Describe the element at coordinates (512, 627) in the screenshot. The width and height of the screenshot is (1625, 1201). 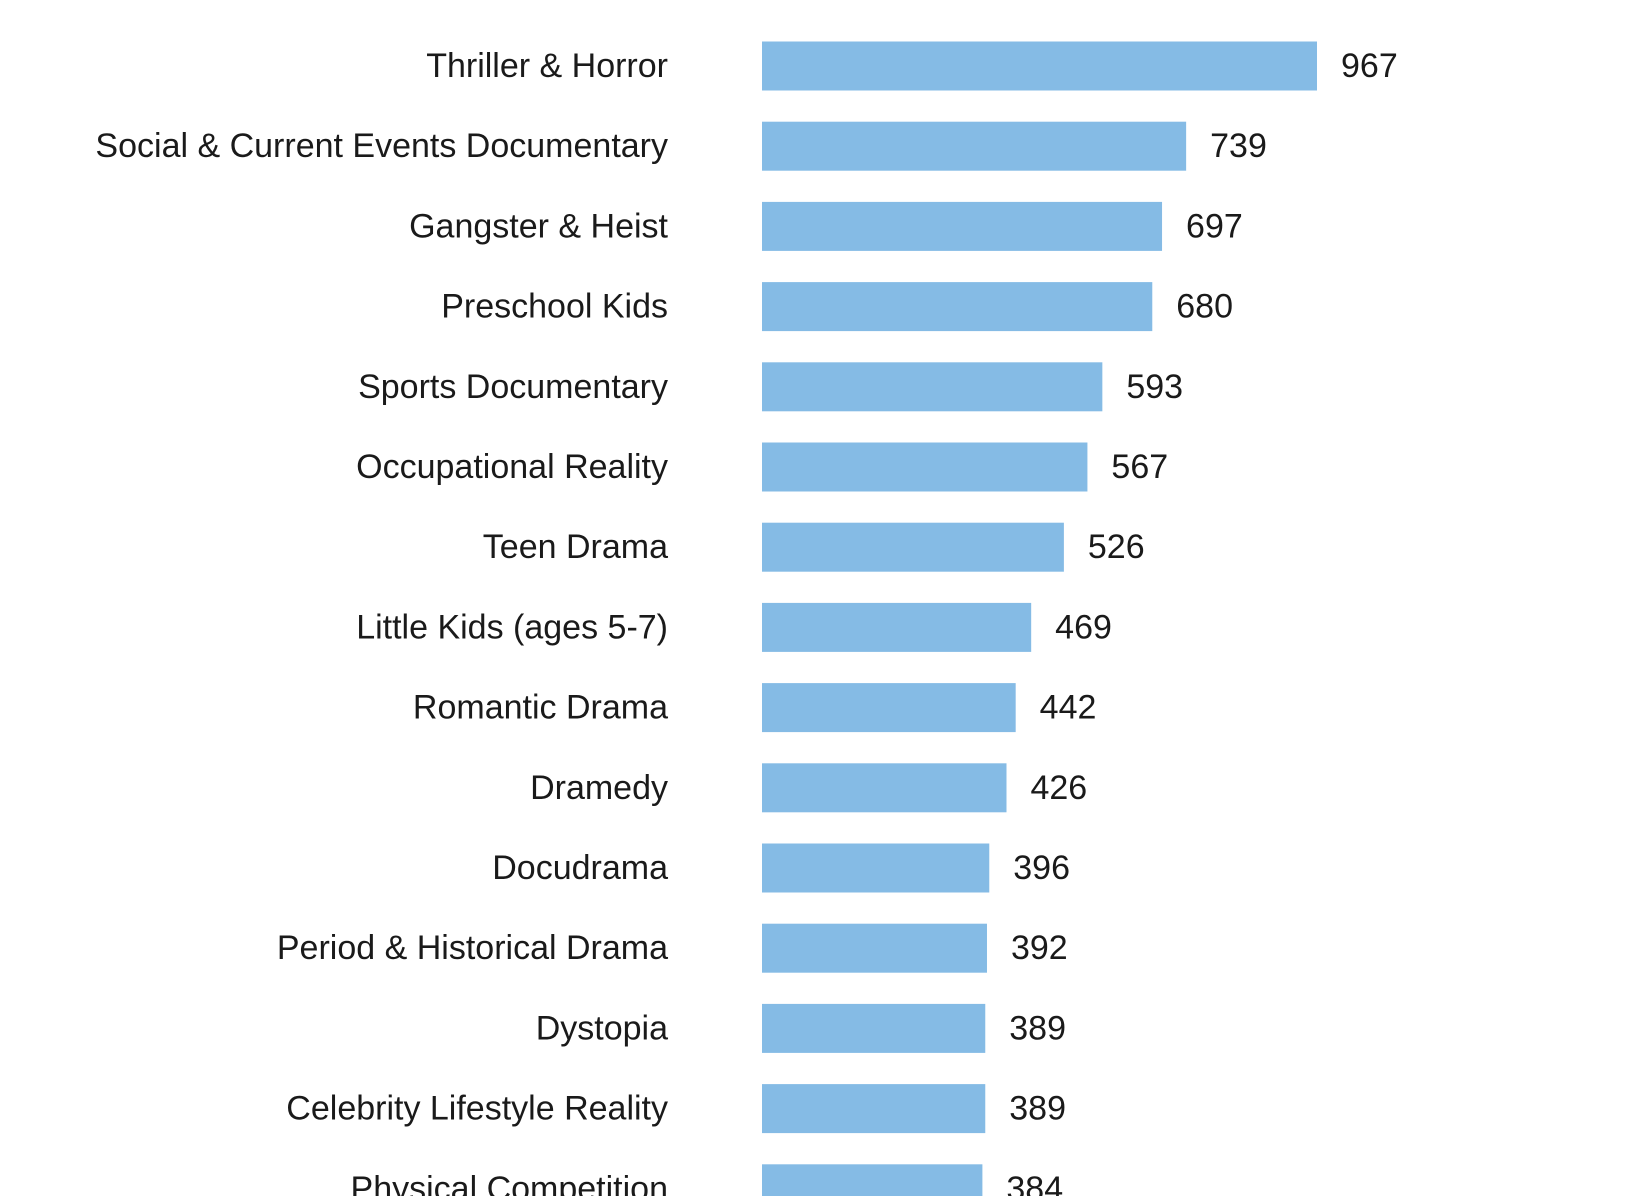
I see `category-label: Little Kids (ages 5-7)` at that location.